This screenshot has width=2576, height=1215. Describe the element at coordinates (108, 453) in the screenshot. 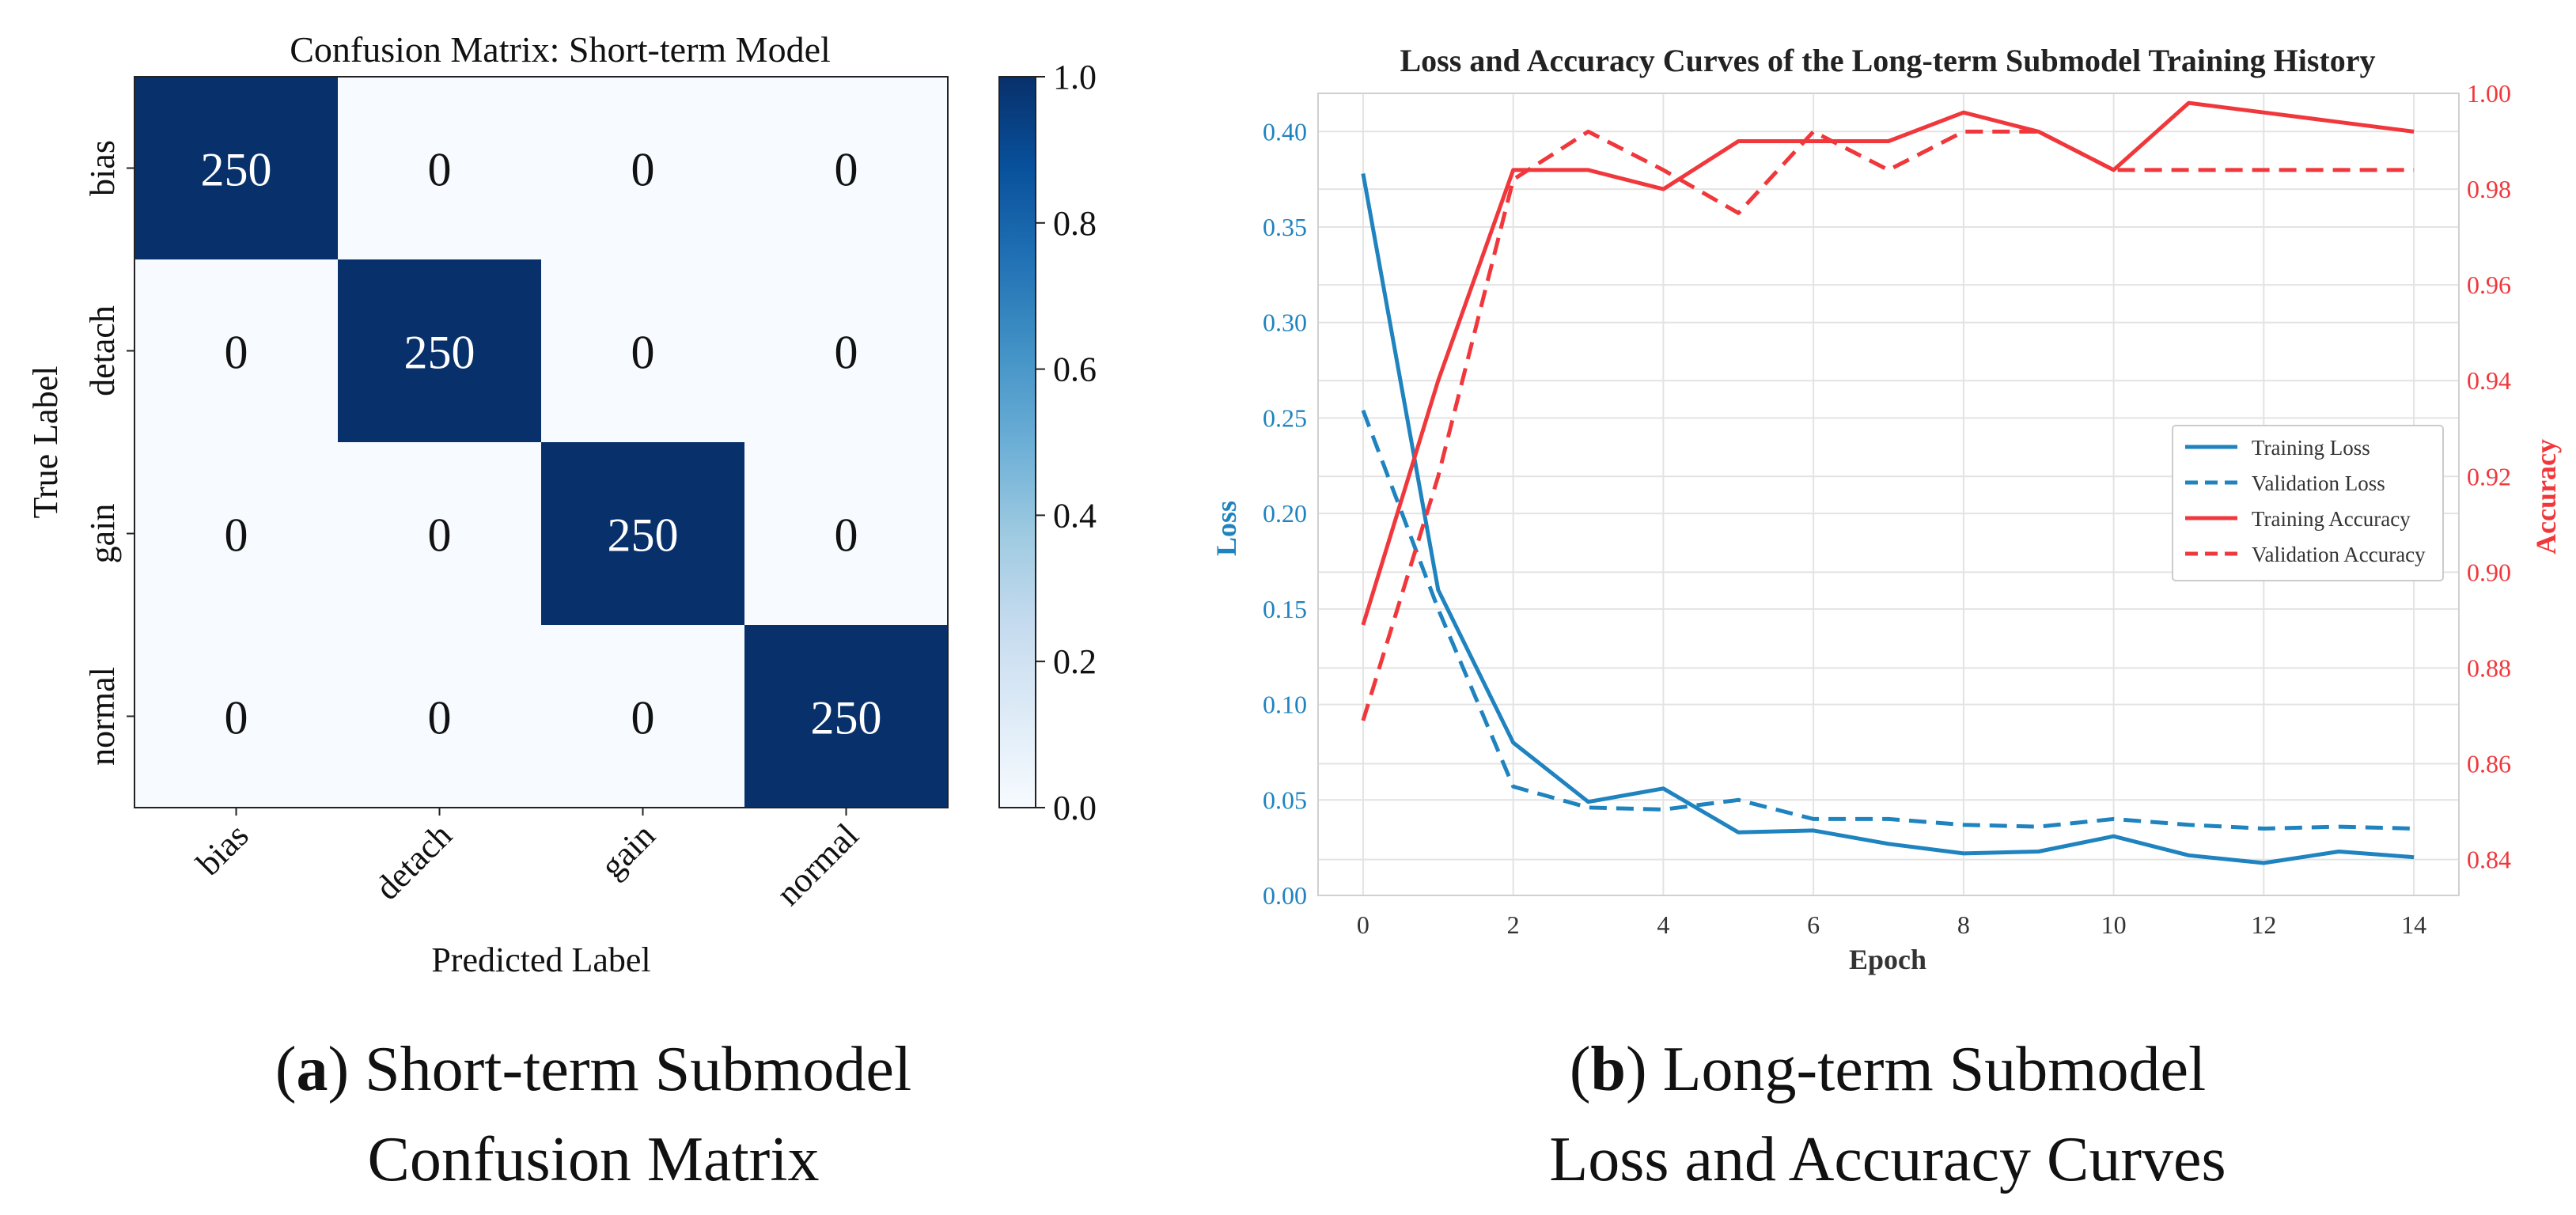

I see `cm-y-ticks: bias detach gain normal` at that location.